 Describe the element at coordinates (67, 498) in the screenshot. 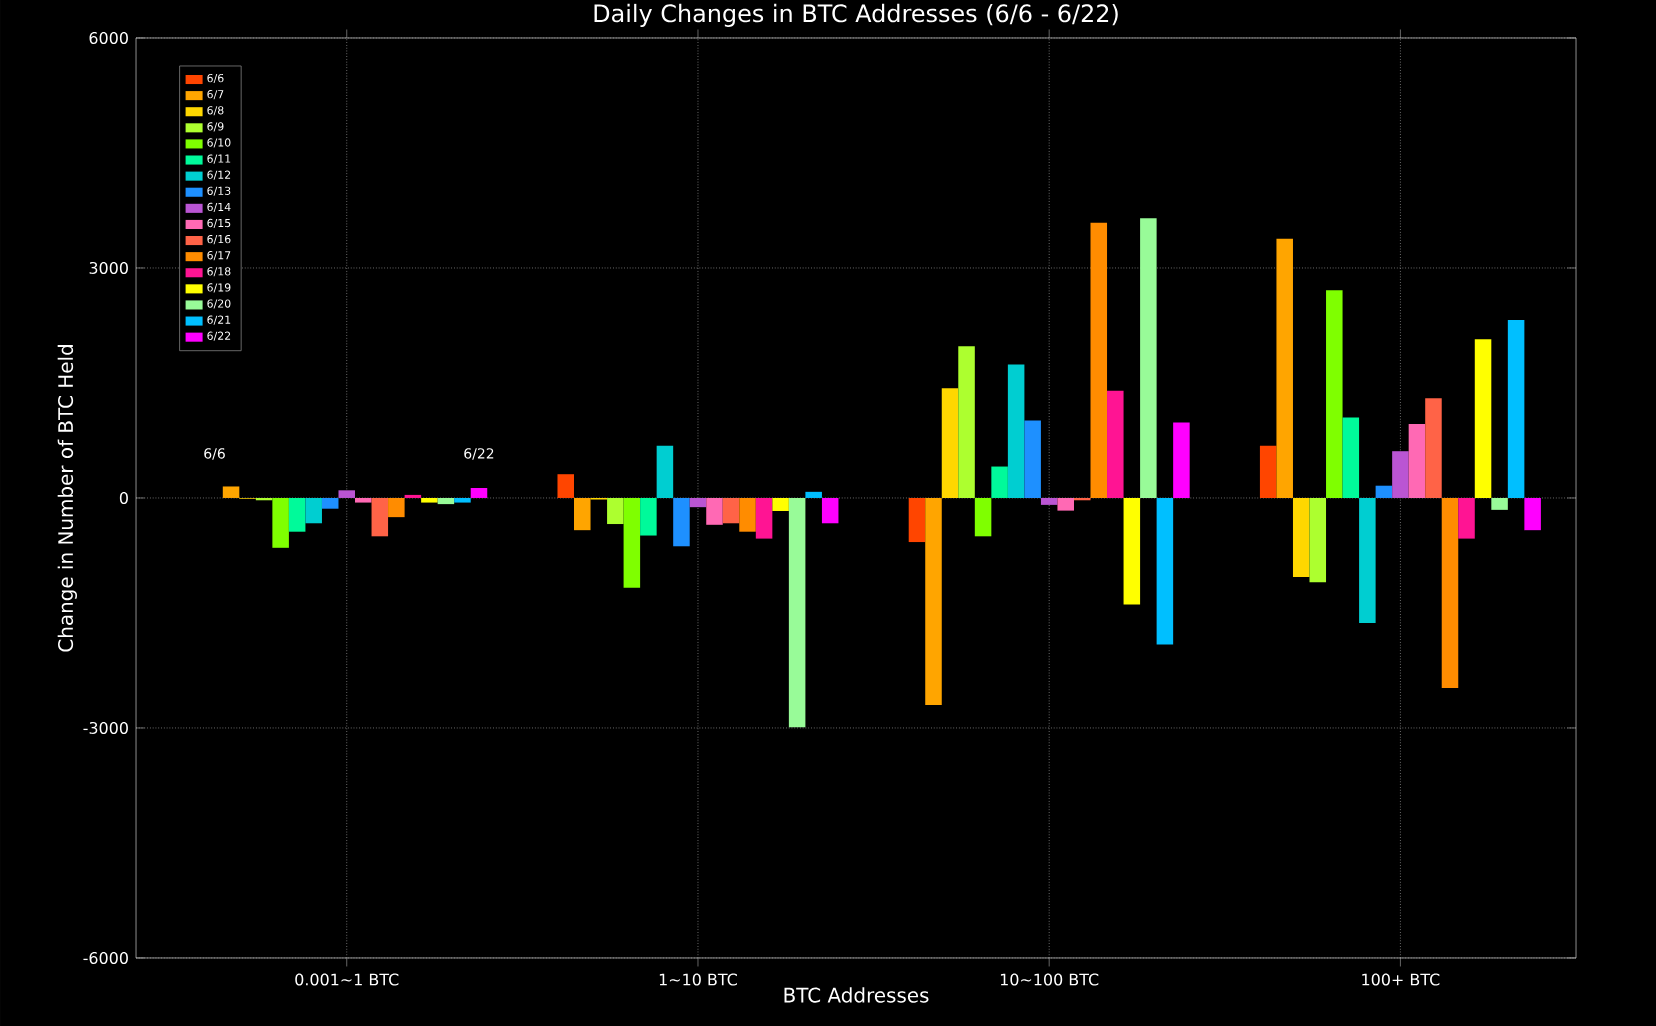

I see `y-axis-title: Change in Number of BTC Held` at that location.